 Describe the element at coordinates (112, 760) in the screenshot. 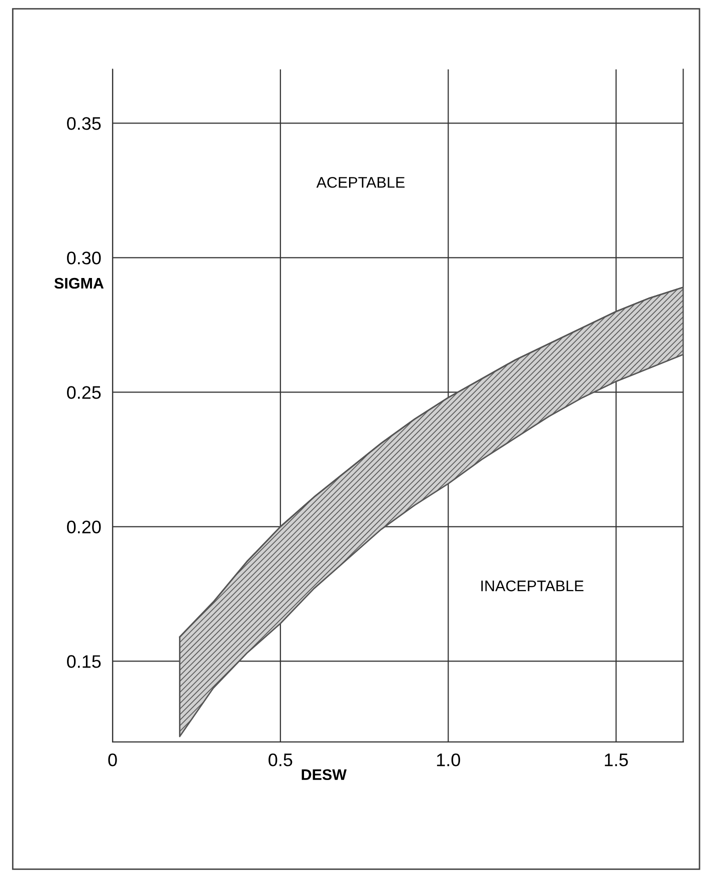

I see `x-tick-label: 0` at that location.